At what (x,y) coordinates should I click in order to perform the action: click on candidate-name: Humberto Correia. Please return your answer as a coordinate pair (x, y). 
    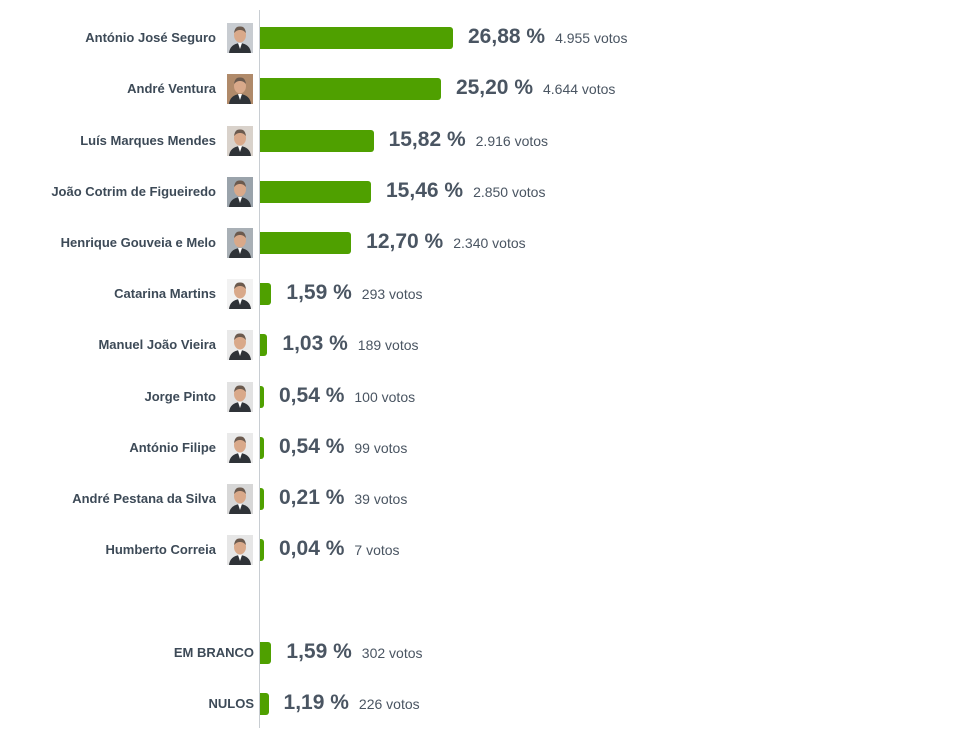
    Looking at the image, I should click on (160, 549).